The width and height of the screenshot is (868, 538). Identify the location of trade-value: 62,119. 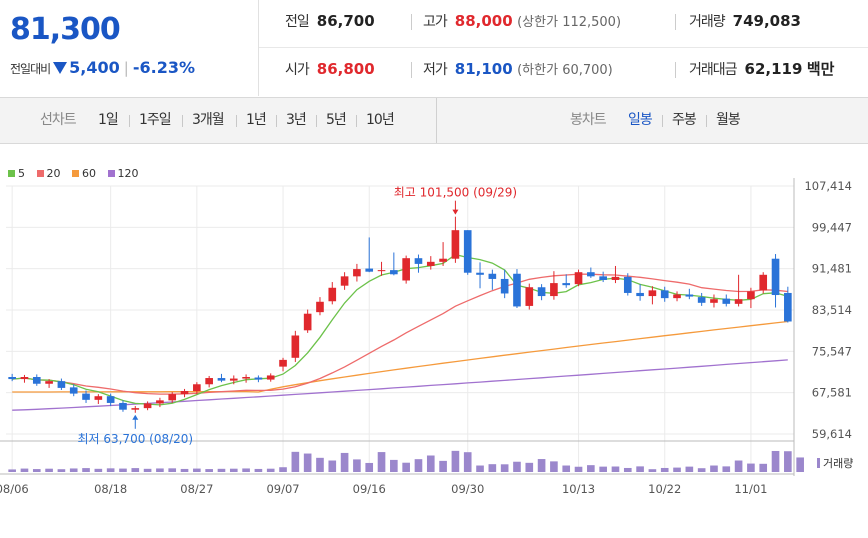
(773, 69).